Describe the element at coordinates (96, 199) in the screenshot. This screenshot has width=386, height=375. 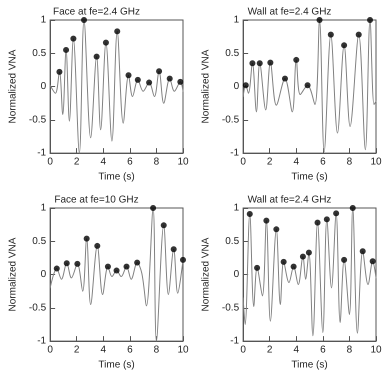
I see `chart-title: Face at fe=10 GHz` at that location.